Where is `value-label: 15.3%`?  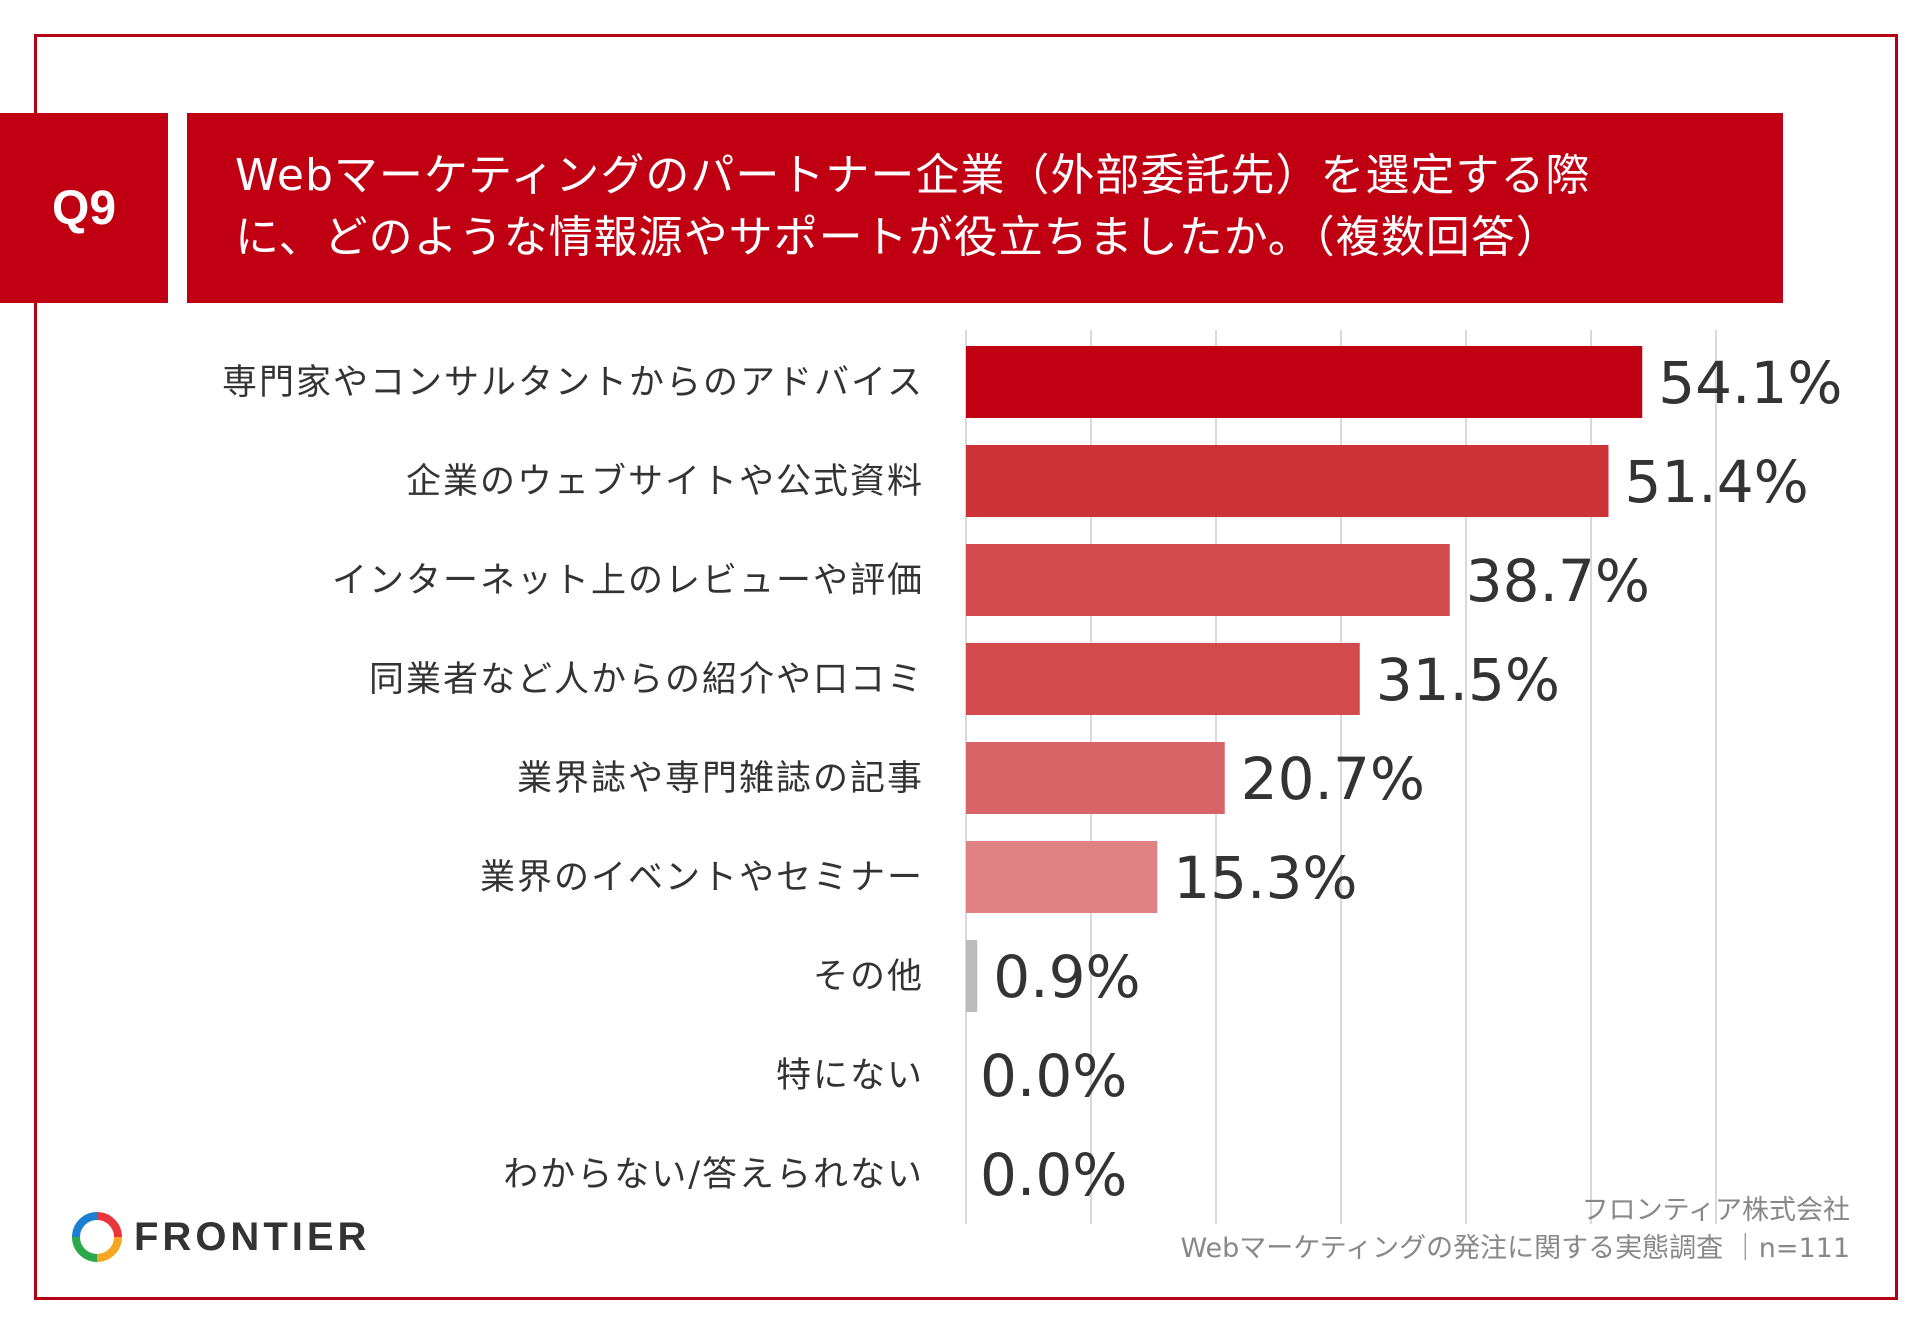
value-label: 15.3% is located at coordinates (1265, 878).